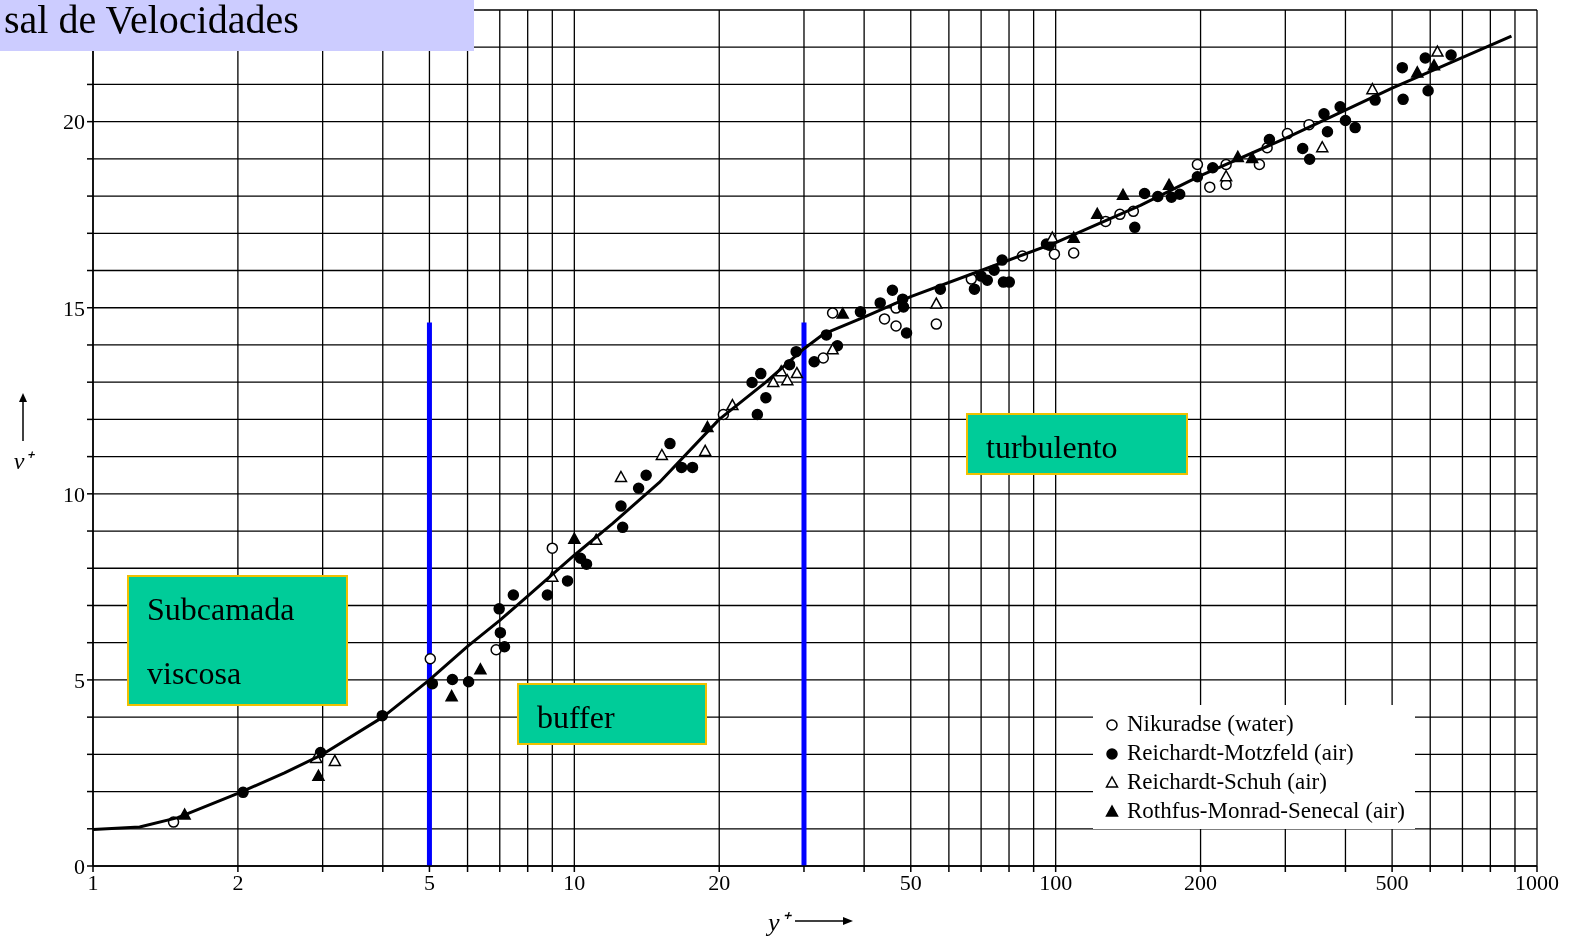 Image resolution: width=1579 pixels, height=947 pixels. What do you see at coordinates (1537, 882) in the screenshot?
I see `x-tick-label: 1000` at bounding box center [1537, 882].